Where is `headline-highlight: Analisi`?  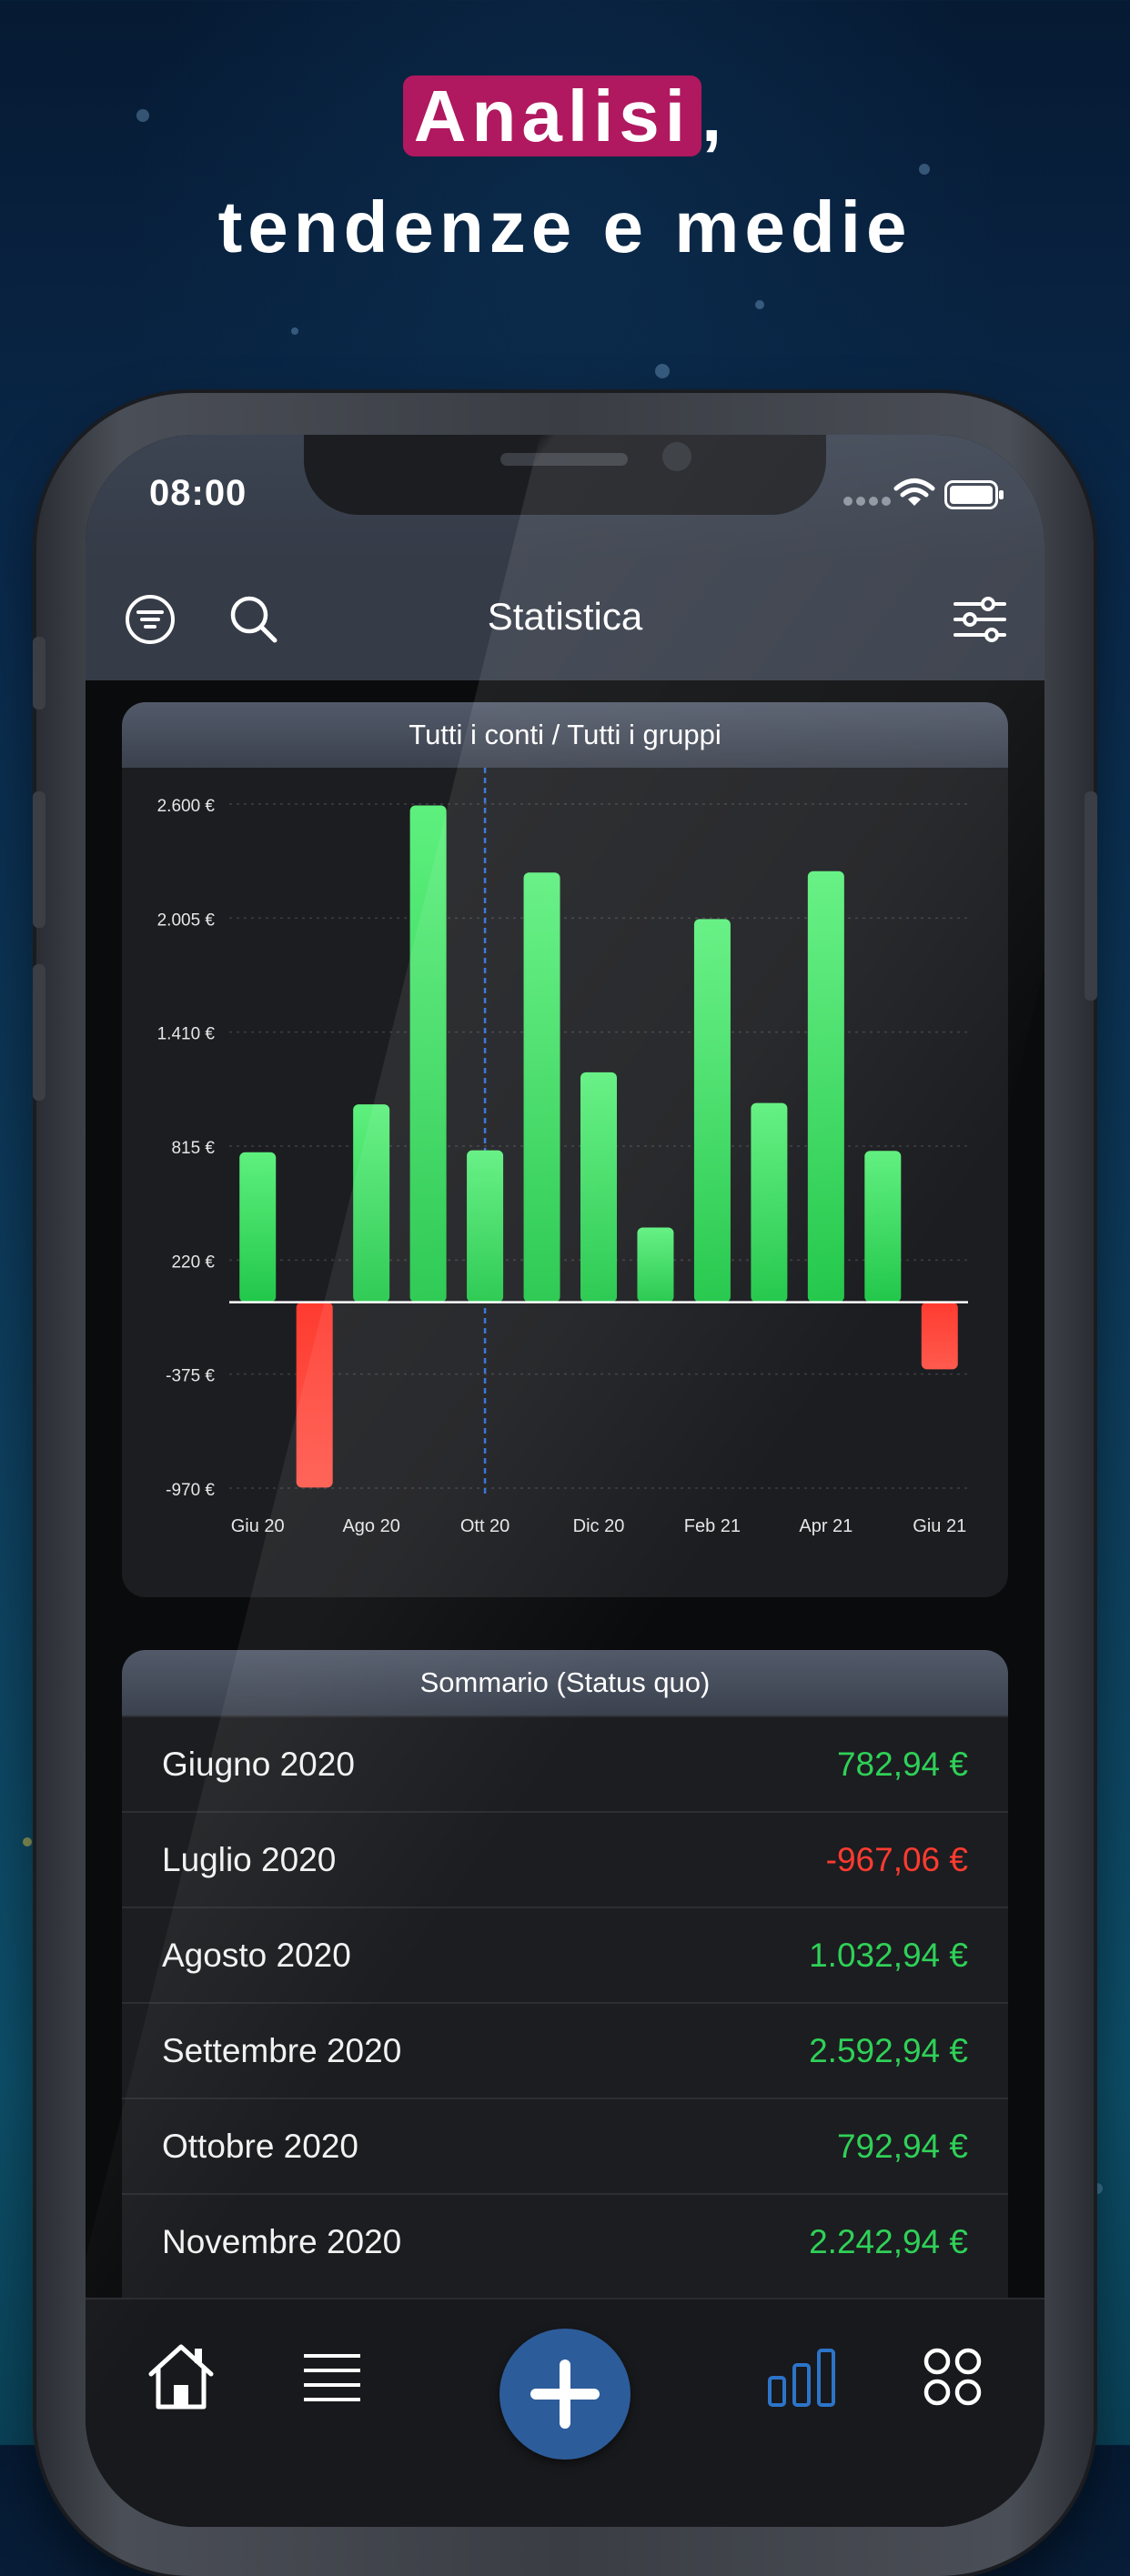 headline-highlight: Analisi is located at coordinates (552, 115).